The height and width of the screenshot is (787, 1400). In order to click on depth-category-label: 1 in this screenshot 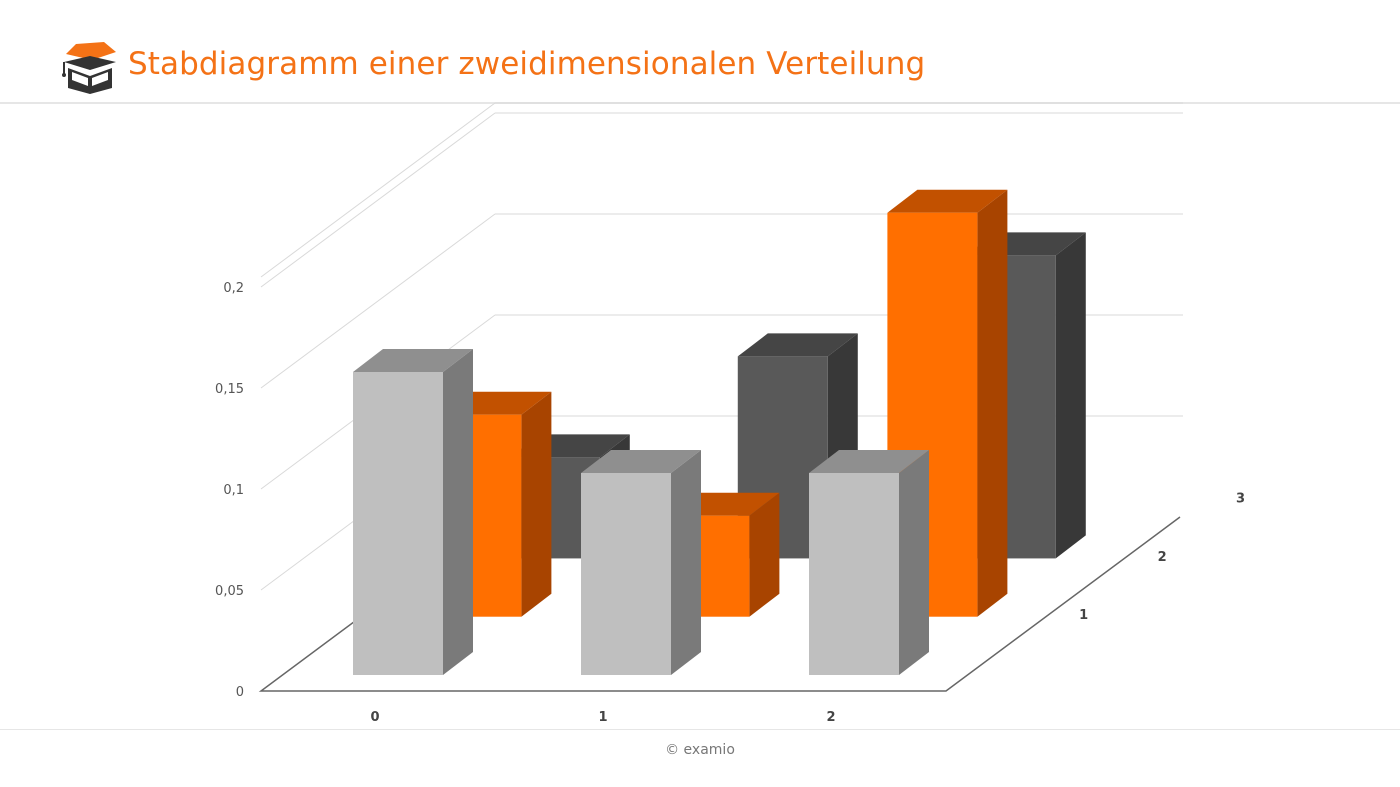, I will do `click(1083, 615)`.